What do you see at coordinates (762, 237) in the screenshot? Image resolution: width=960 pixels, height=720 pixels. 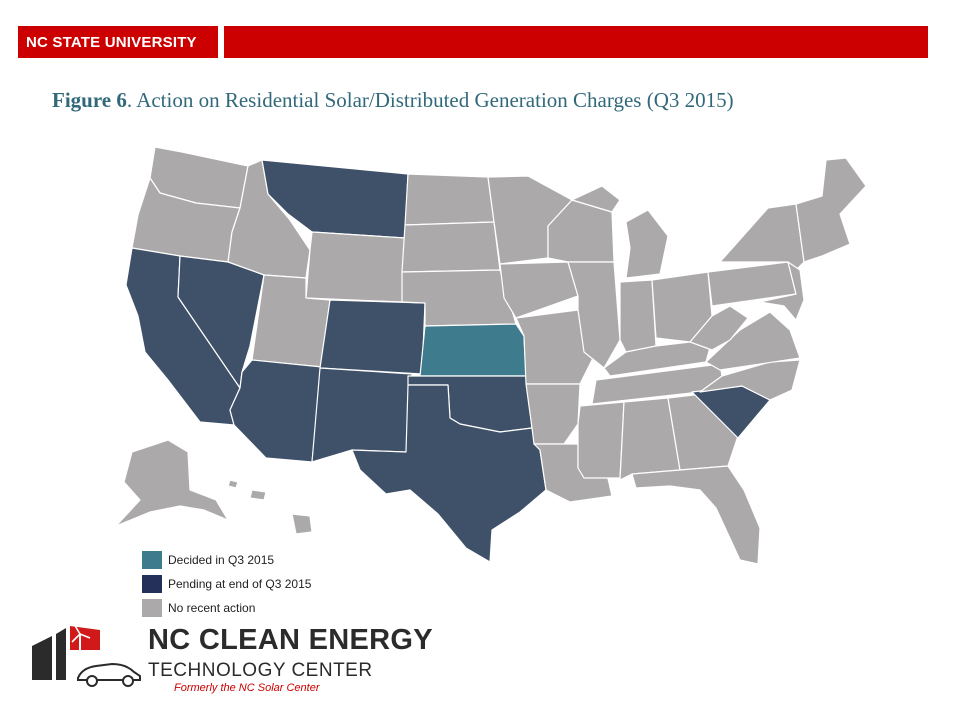 I see `state-new-york` at bounding box center [762, 237].